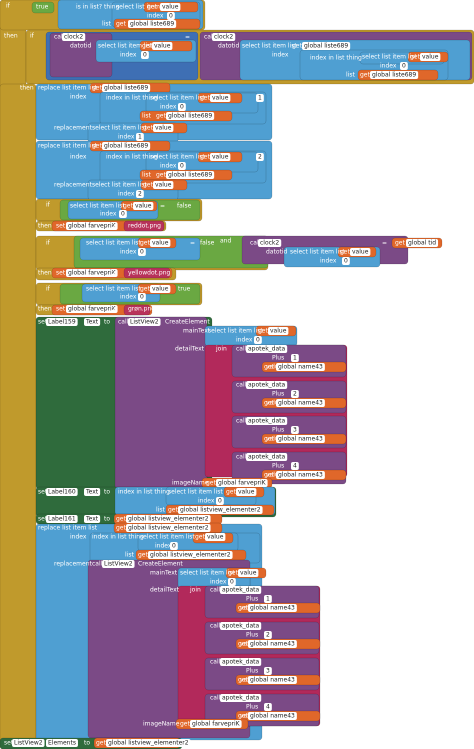  Describe the element at coordinates (81, 46) in the screenshot. I see `block-label: datotid` at that location.